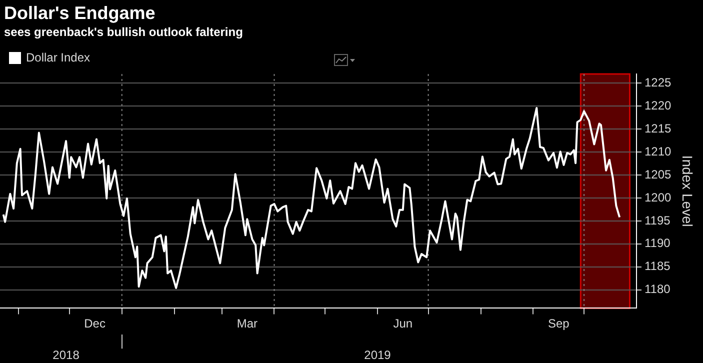  I want to click on y-tick-label: 1215, so click(658, 128).